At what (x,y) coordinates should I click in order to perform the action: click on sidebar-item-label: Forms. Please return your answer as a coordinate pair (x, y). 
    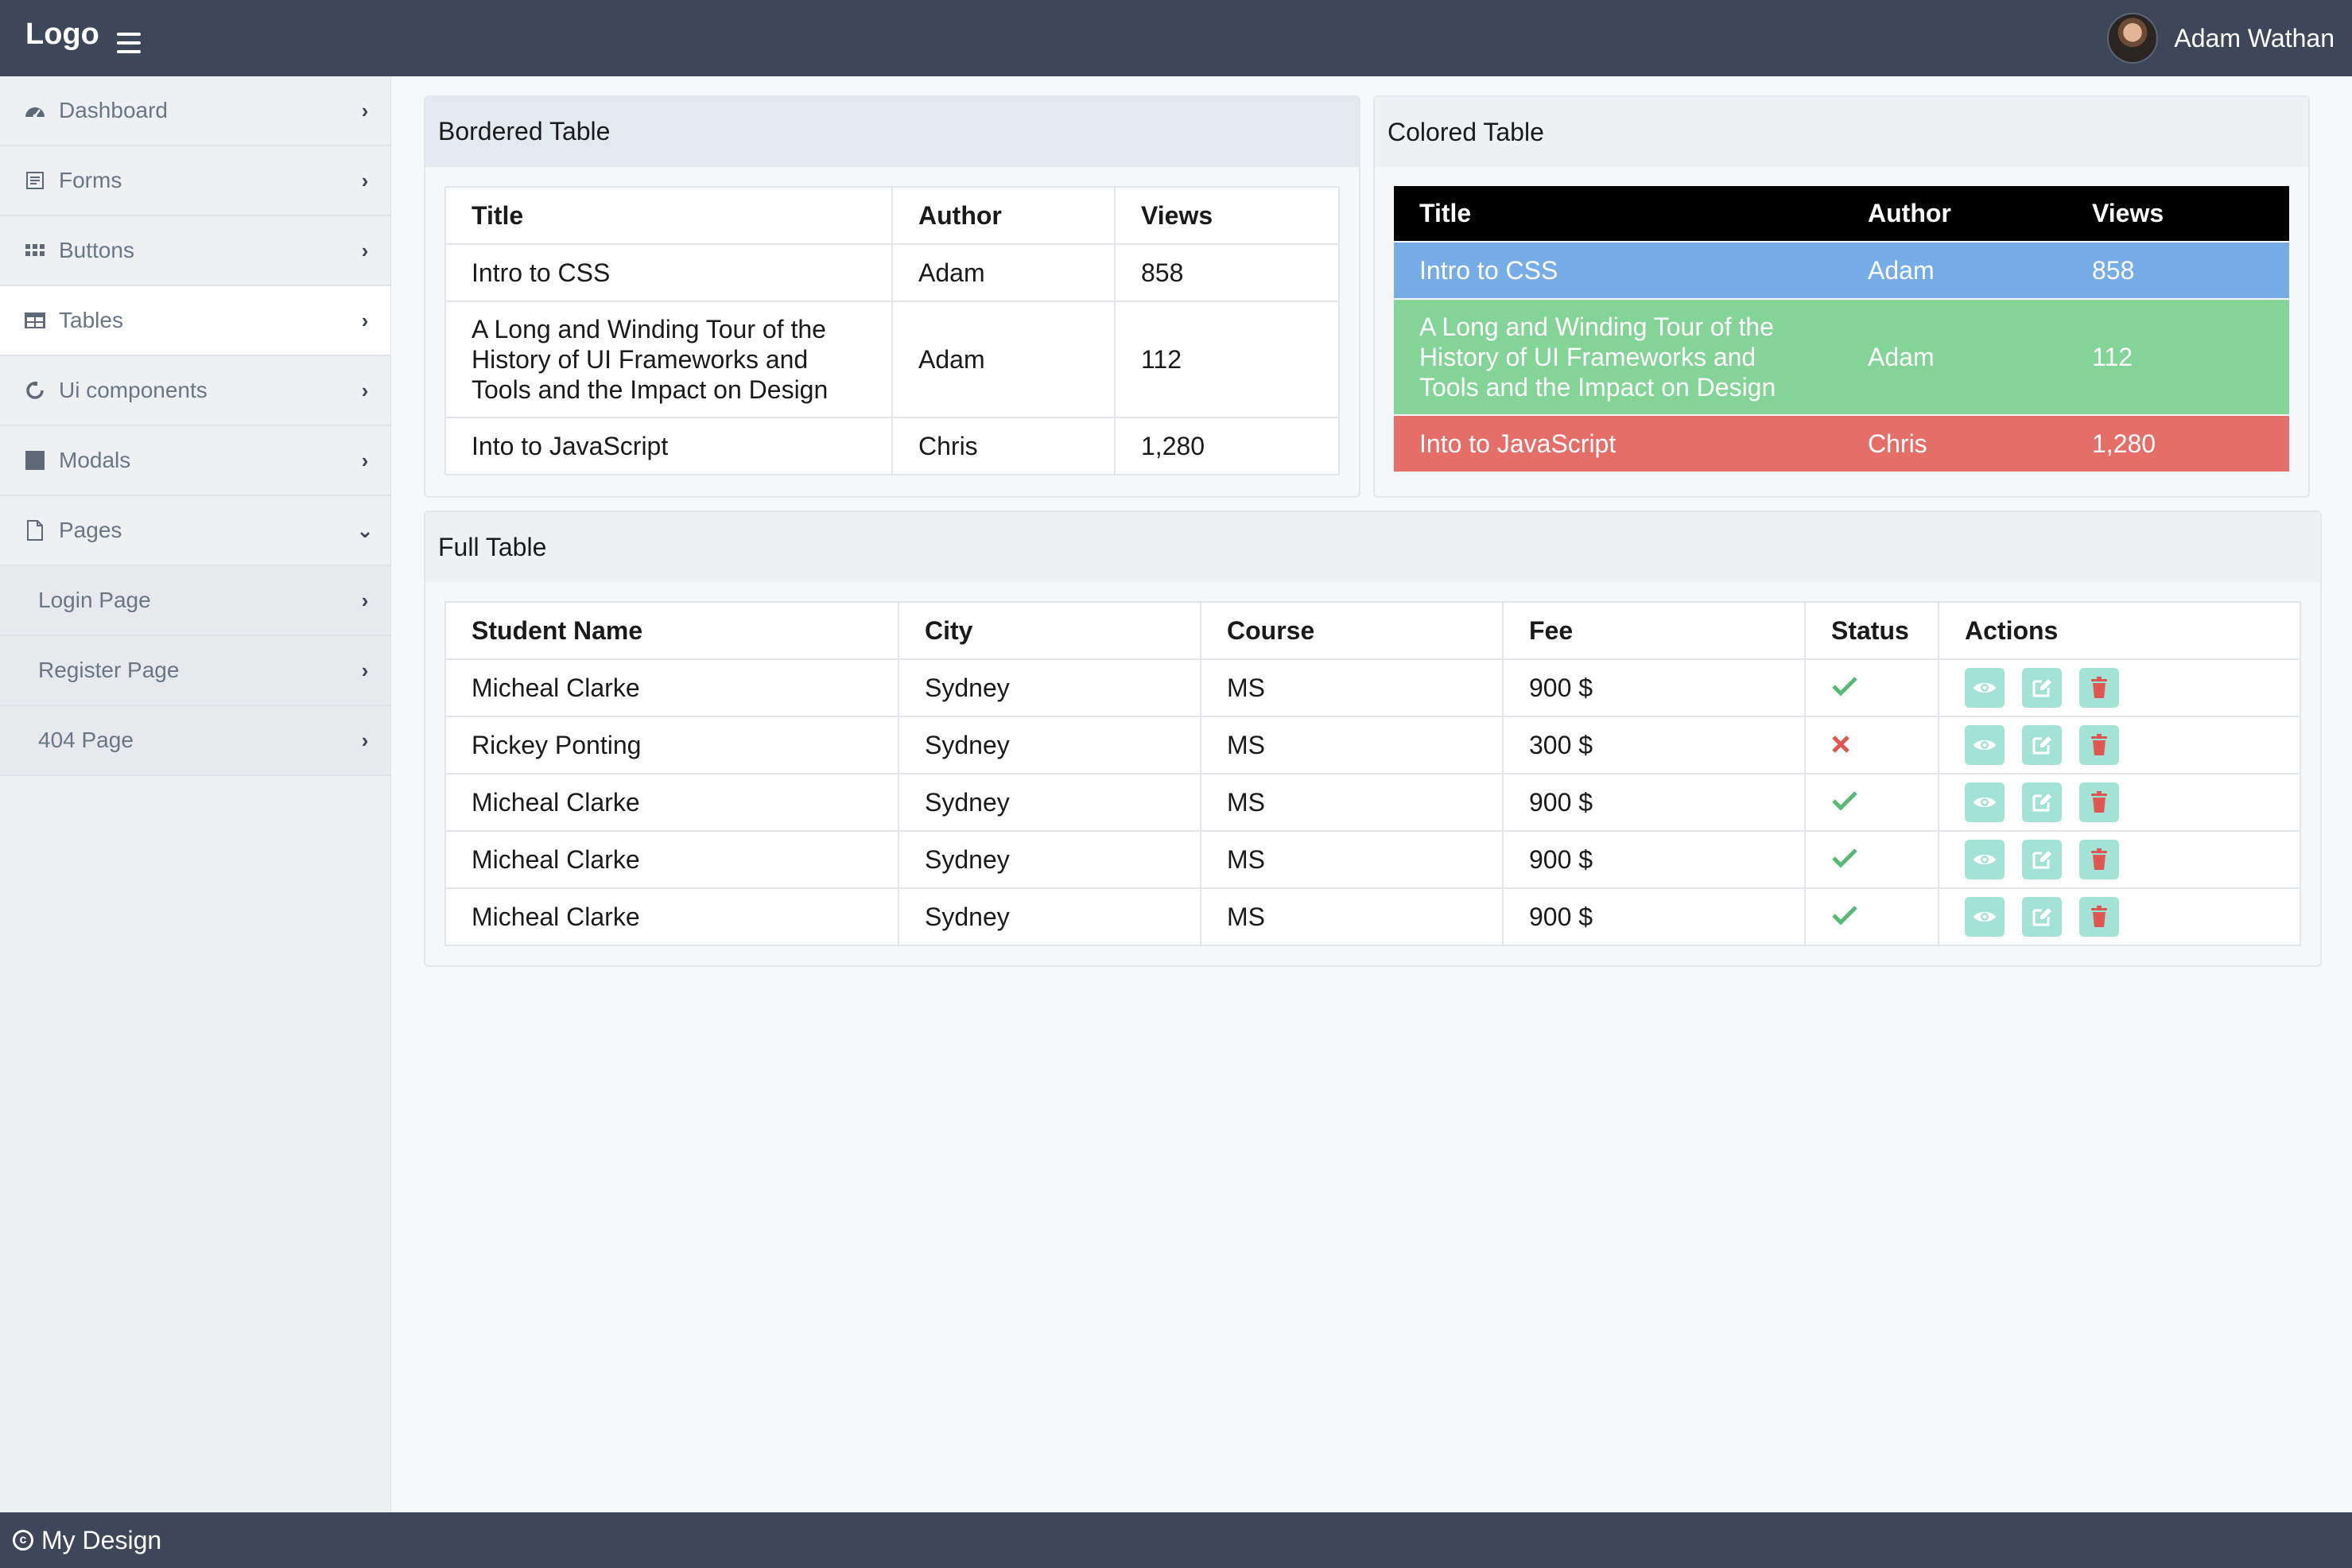
    Looking at the image, I should click on (90, 180).